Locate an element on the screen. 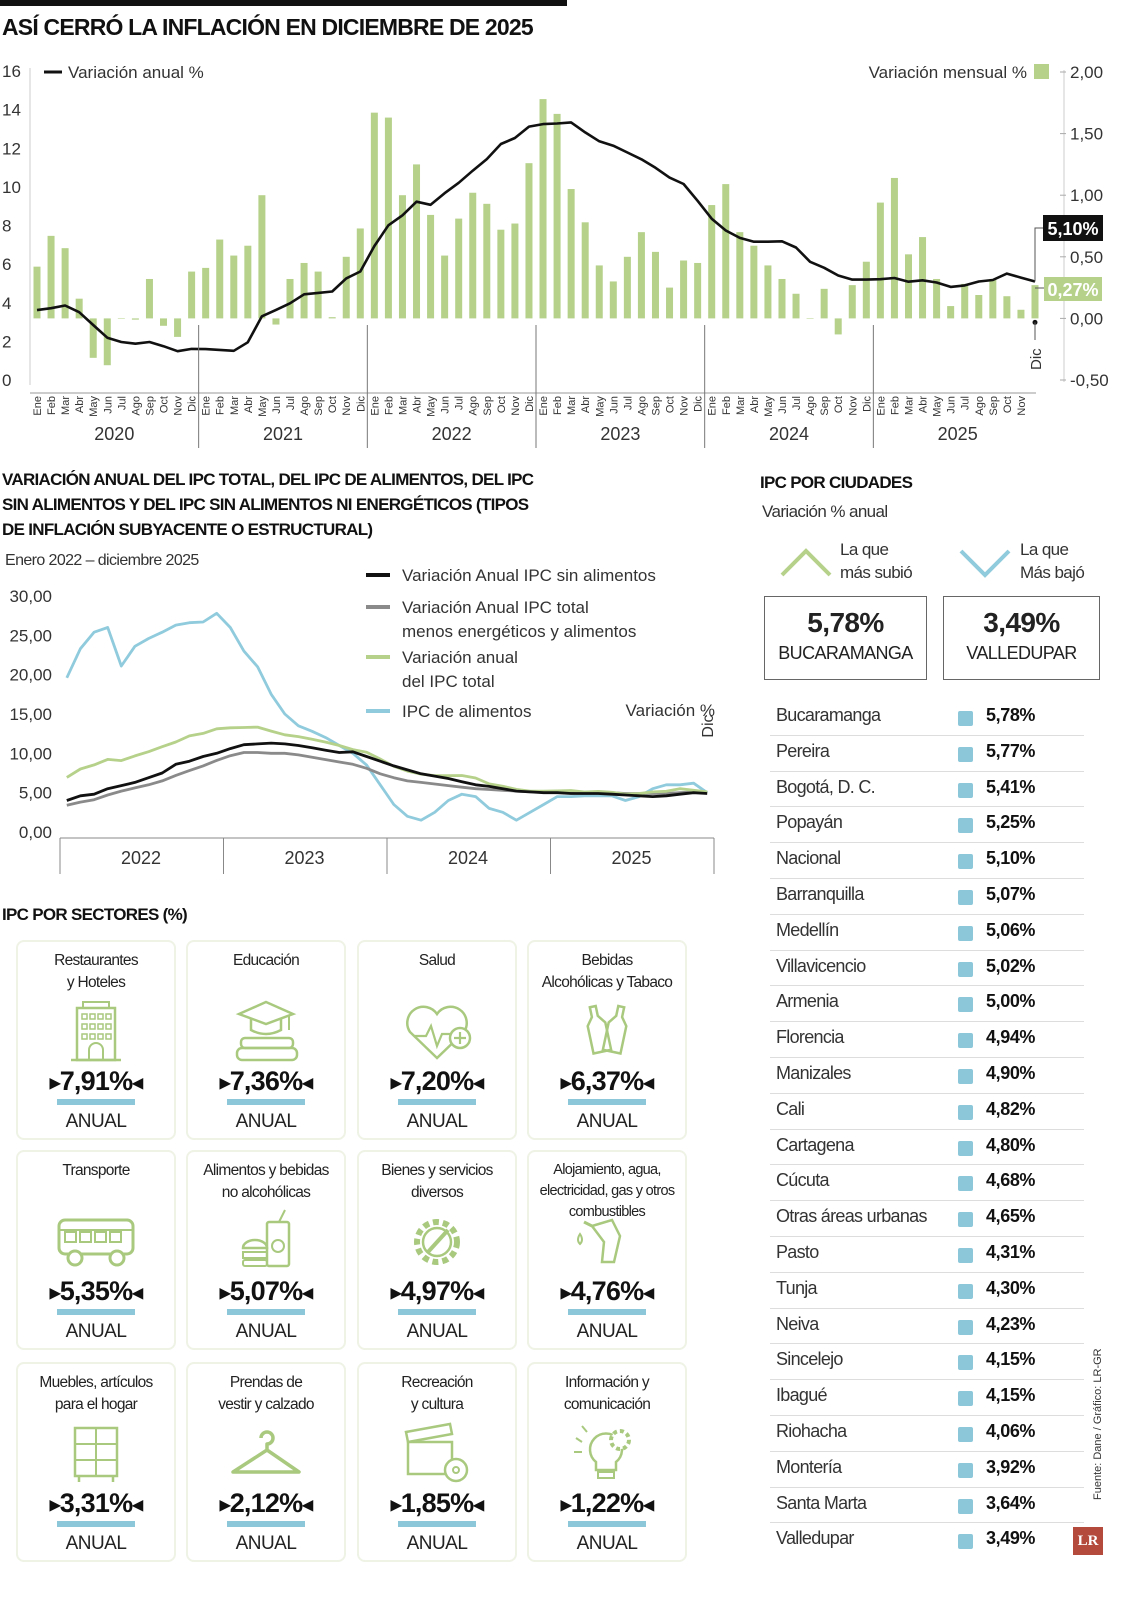  min-city-value: 3,49% is located at coordinates (1021, 622).